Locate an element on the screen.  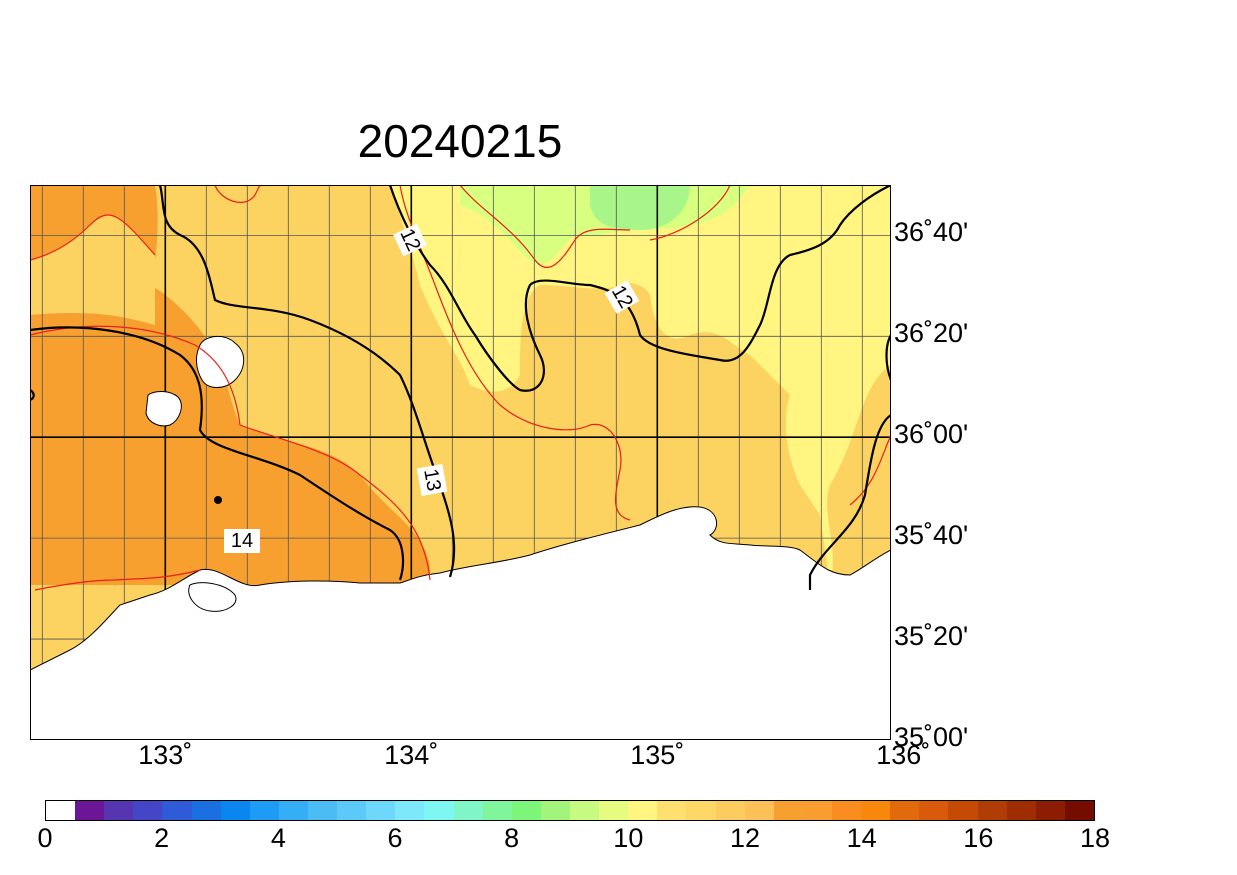
colorbar-label: 18 is located at coordinates (1095, 838).